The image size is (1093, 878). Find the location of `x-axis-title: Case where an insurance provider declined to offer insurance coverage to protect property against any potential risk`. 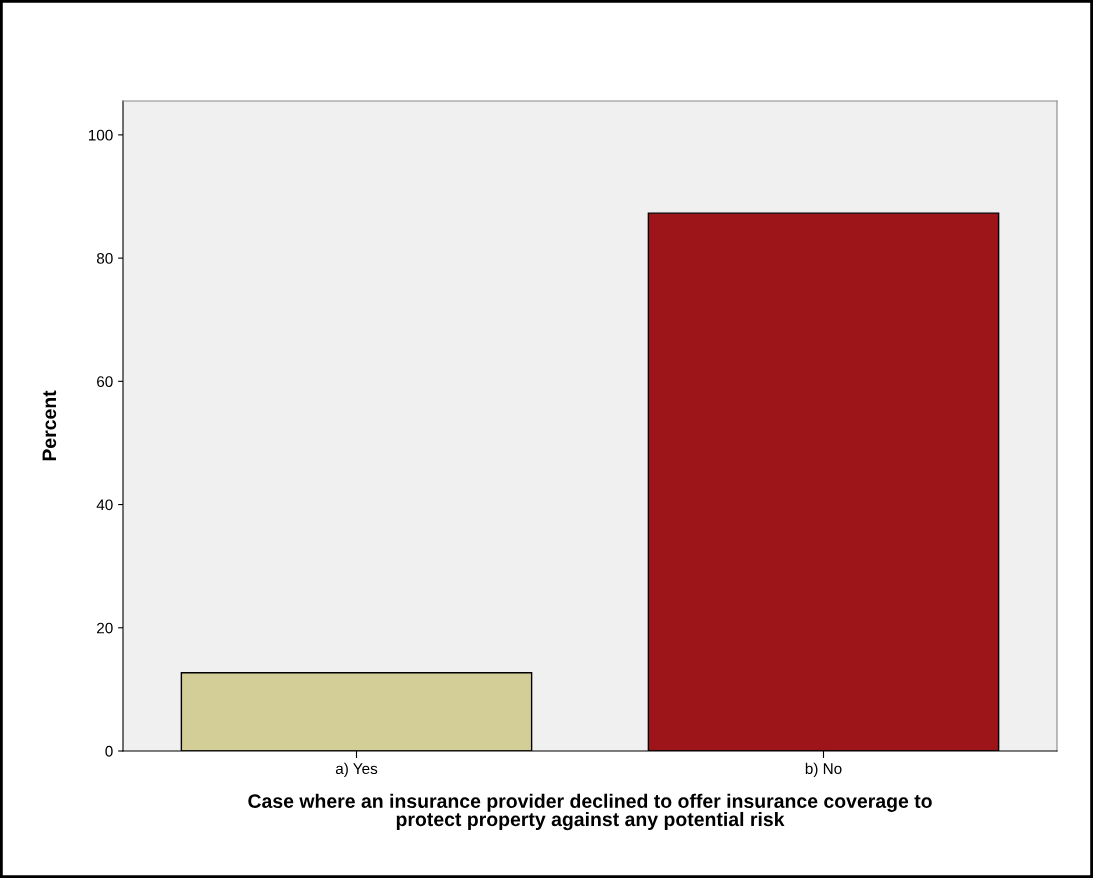

x-axis-title: Case where an insurance provider declined to offer insurance coverage to protect property against any potential risk is located at coordinates (590, 812).